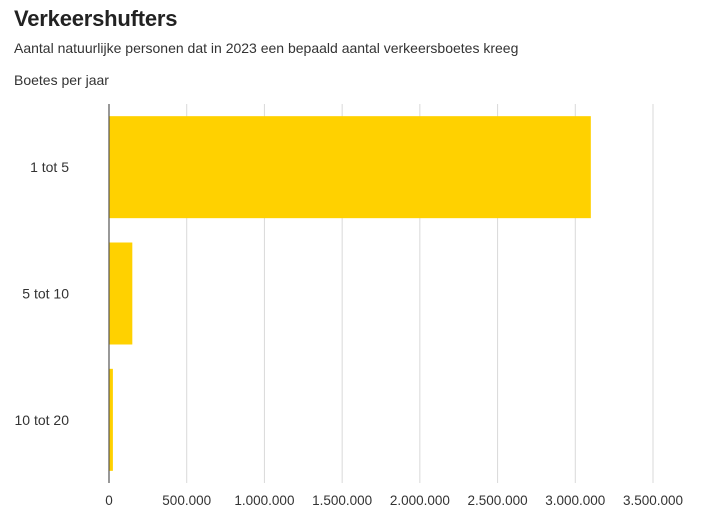 This screenshot has height=521, width=702. I want to click on x-tick-label-3: 1.500.000, so click(342, 500).